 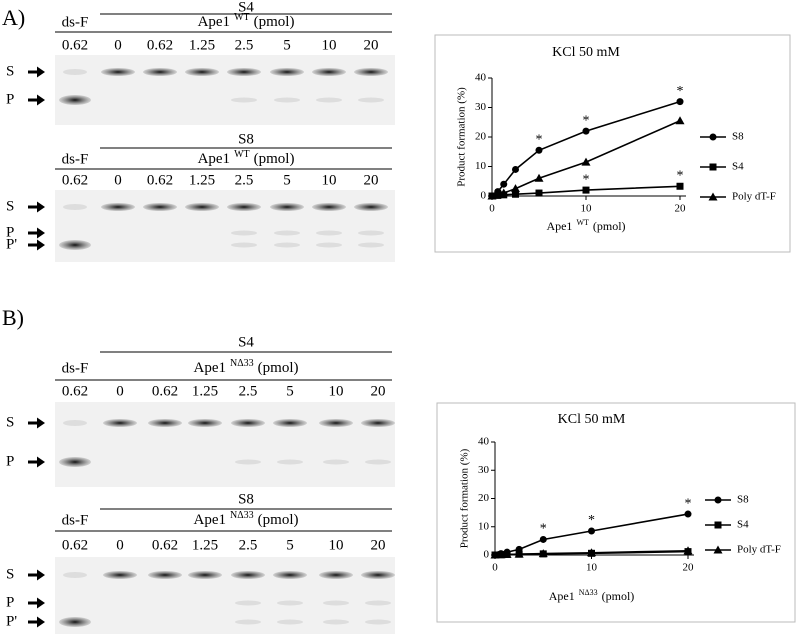 I want to click on enzyme-unit: (pmol), so click(x=278, y=368).